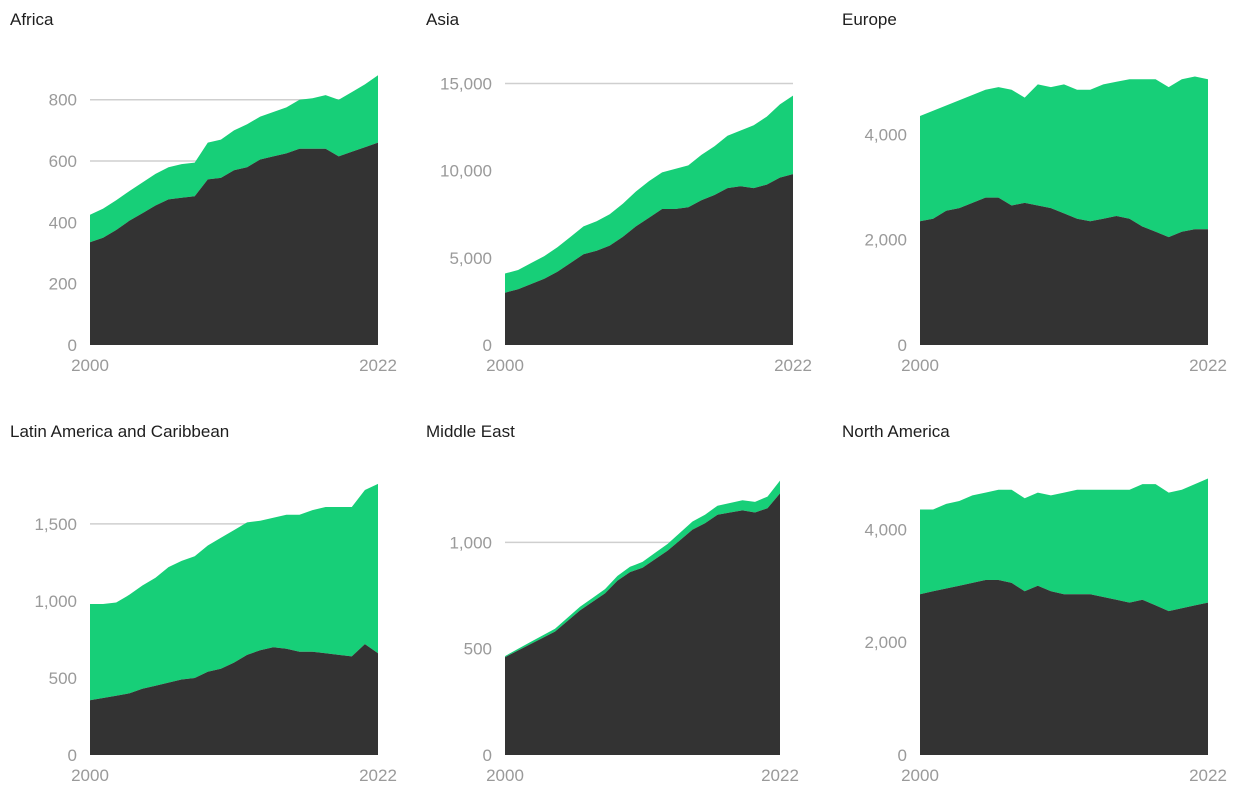  I want to click on y-tick-label: 1,500, so click(55, 524).